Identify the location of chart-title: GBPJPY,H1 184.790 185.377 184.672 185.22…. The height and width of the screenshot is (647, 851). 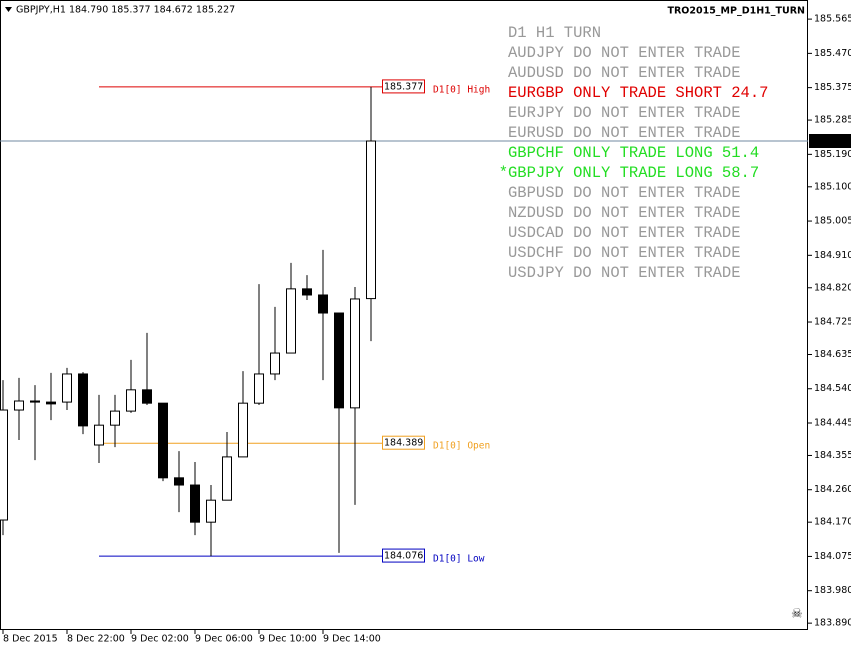
(125, 10).